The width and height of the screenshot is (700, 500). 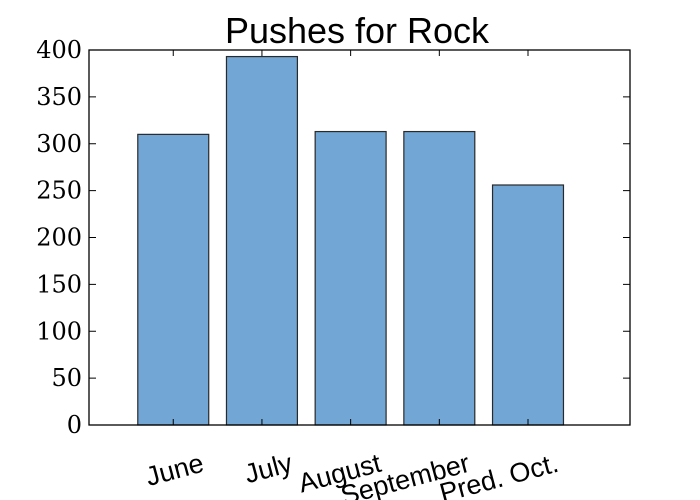 What do you see at coordinates (357, 30) in the screenshot?
I see `chart-title: Pushes for Rock` at bounding box center [357, 30].